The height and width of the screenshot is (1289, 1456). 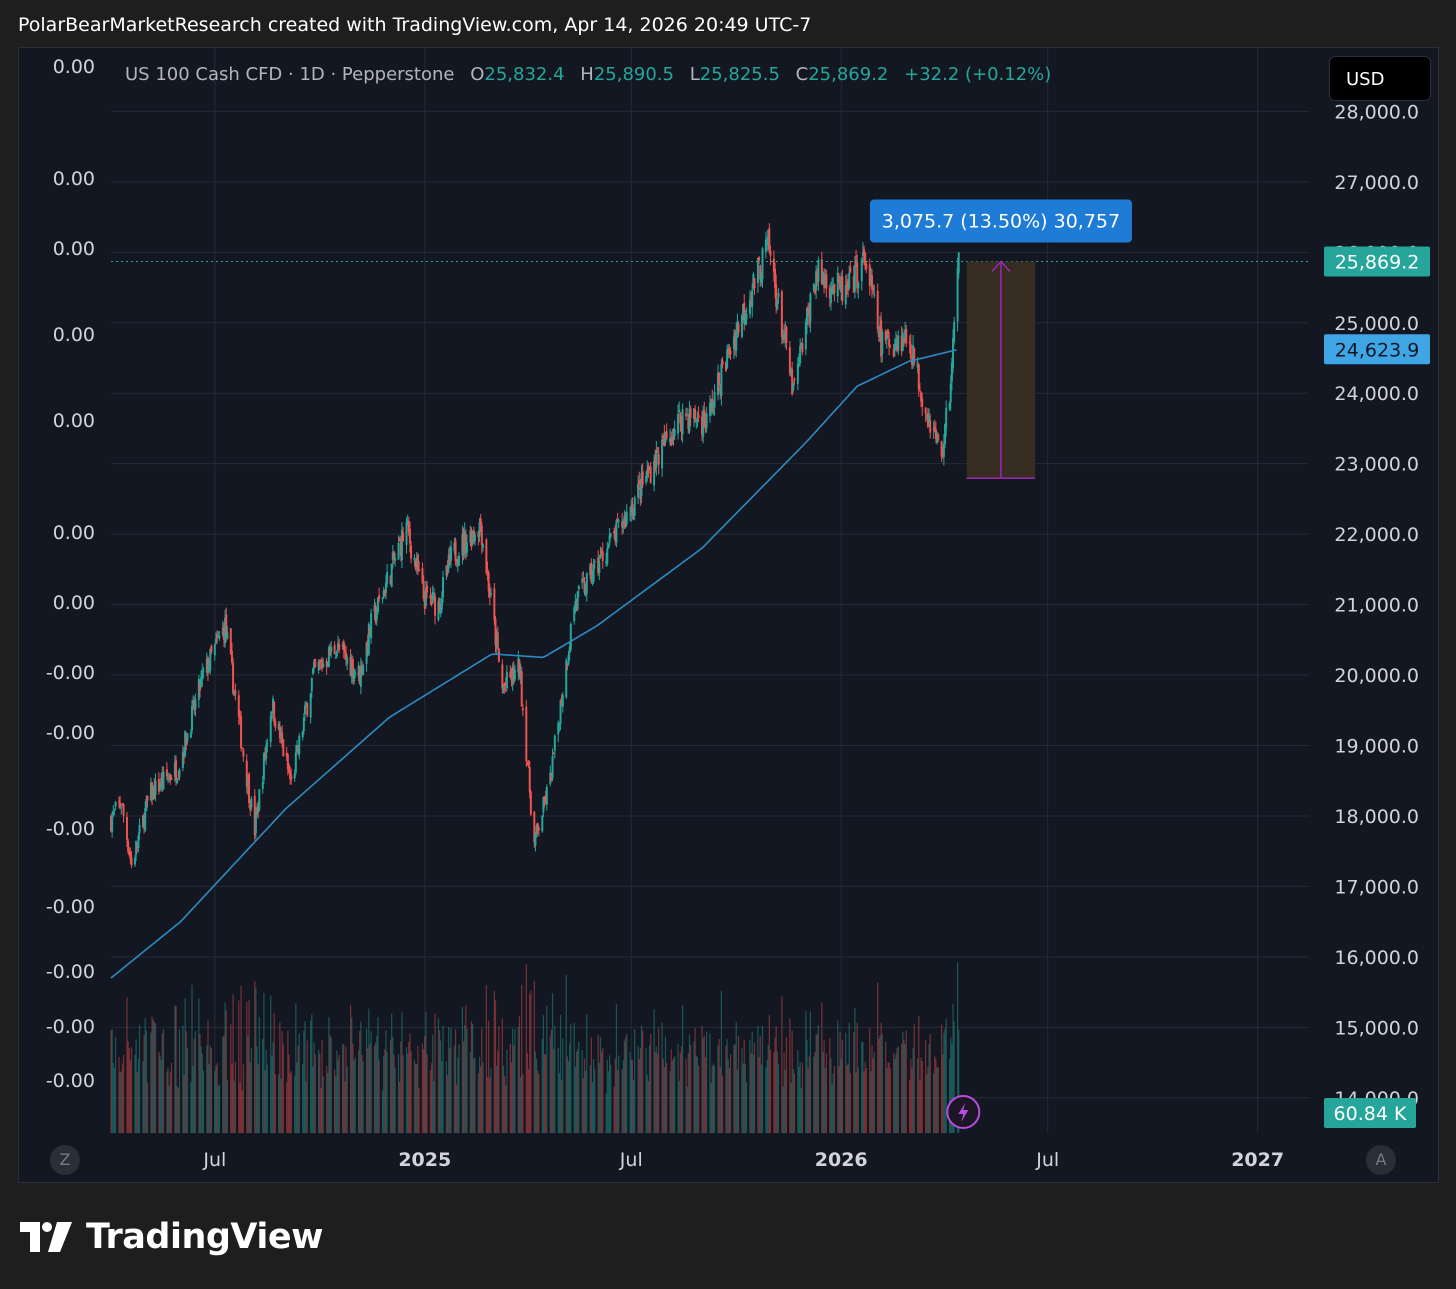 What do you see at coordinates (1381, 1160) in the screenshot?
I see `auto-scale-button: A` at bounding box center [1381, 1160].